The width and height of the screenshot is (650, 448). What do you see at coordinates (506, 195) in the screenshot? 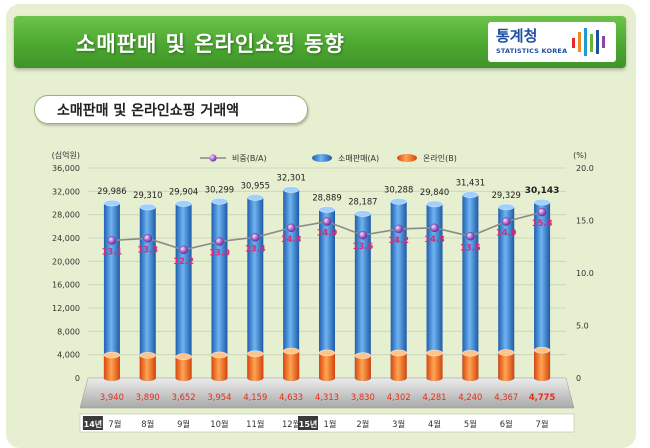
I see `retail-value-label: 29,329` at bounding box center [506, 195].